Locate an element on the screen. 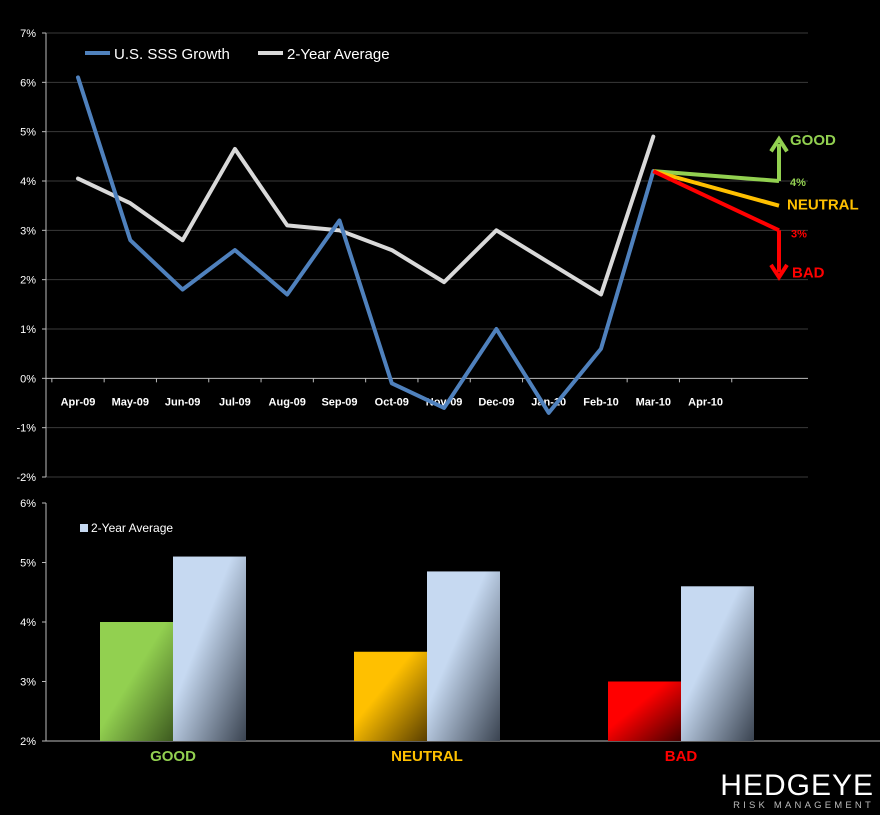  projection-neutral-line is located at coordinates (716, 188).